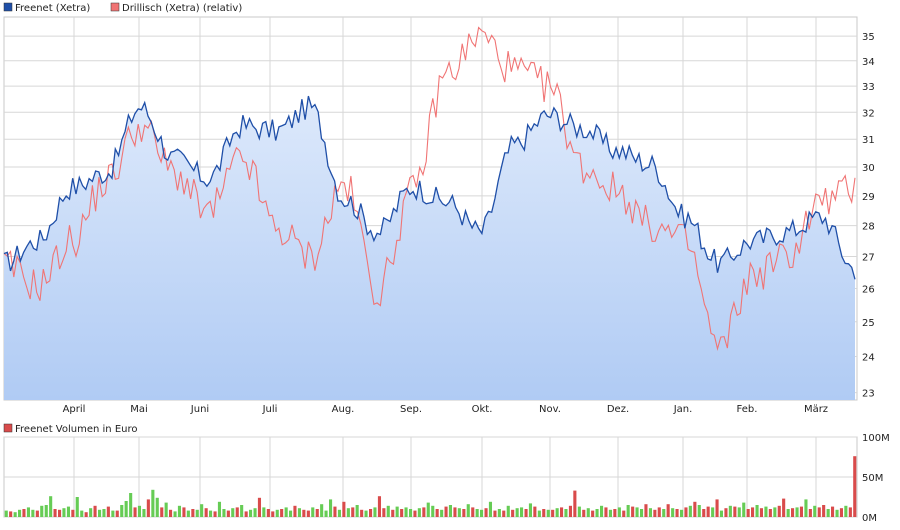 This screenshot has width=900, height=530. Describe the element at coordinates (618, 409) in the screenshot. I see `x-tick-label: Dez.` at that location.